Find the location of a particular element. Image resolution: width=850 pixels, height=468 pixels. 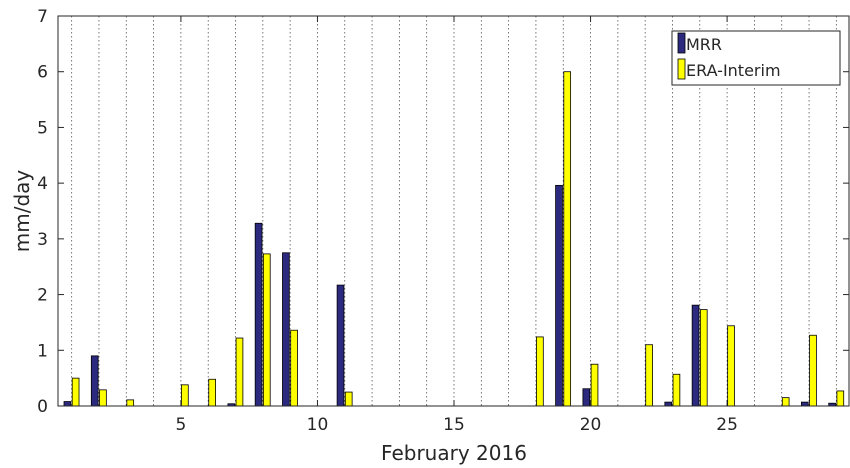

legend: MRR ERA-Interim is located at coordinates (756, 58).